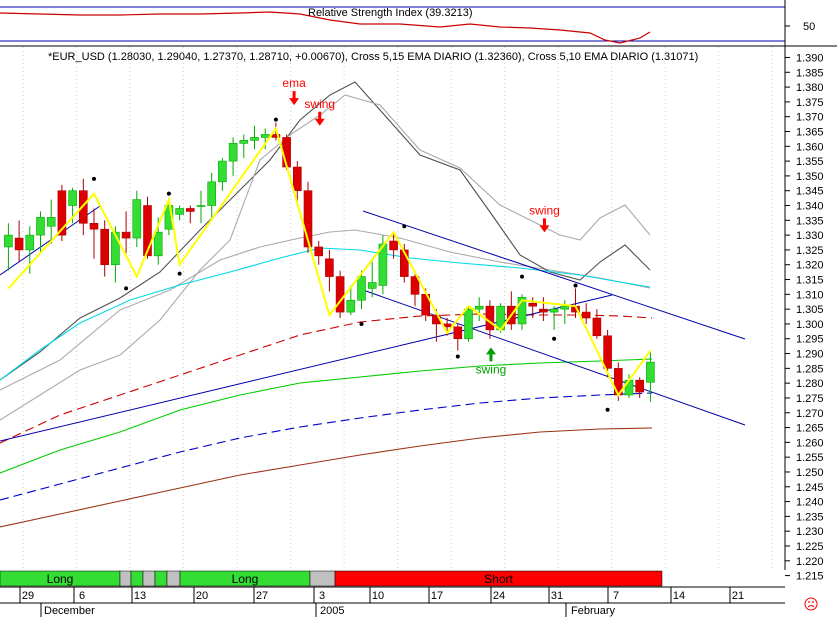 The image size is (837, 622). What do you see at coordinates (810, 132) in the screenshot?
I see `price-tick-label: 1.365` at bounding box center [810, 132].